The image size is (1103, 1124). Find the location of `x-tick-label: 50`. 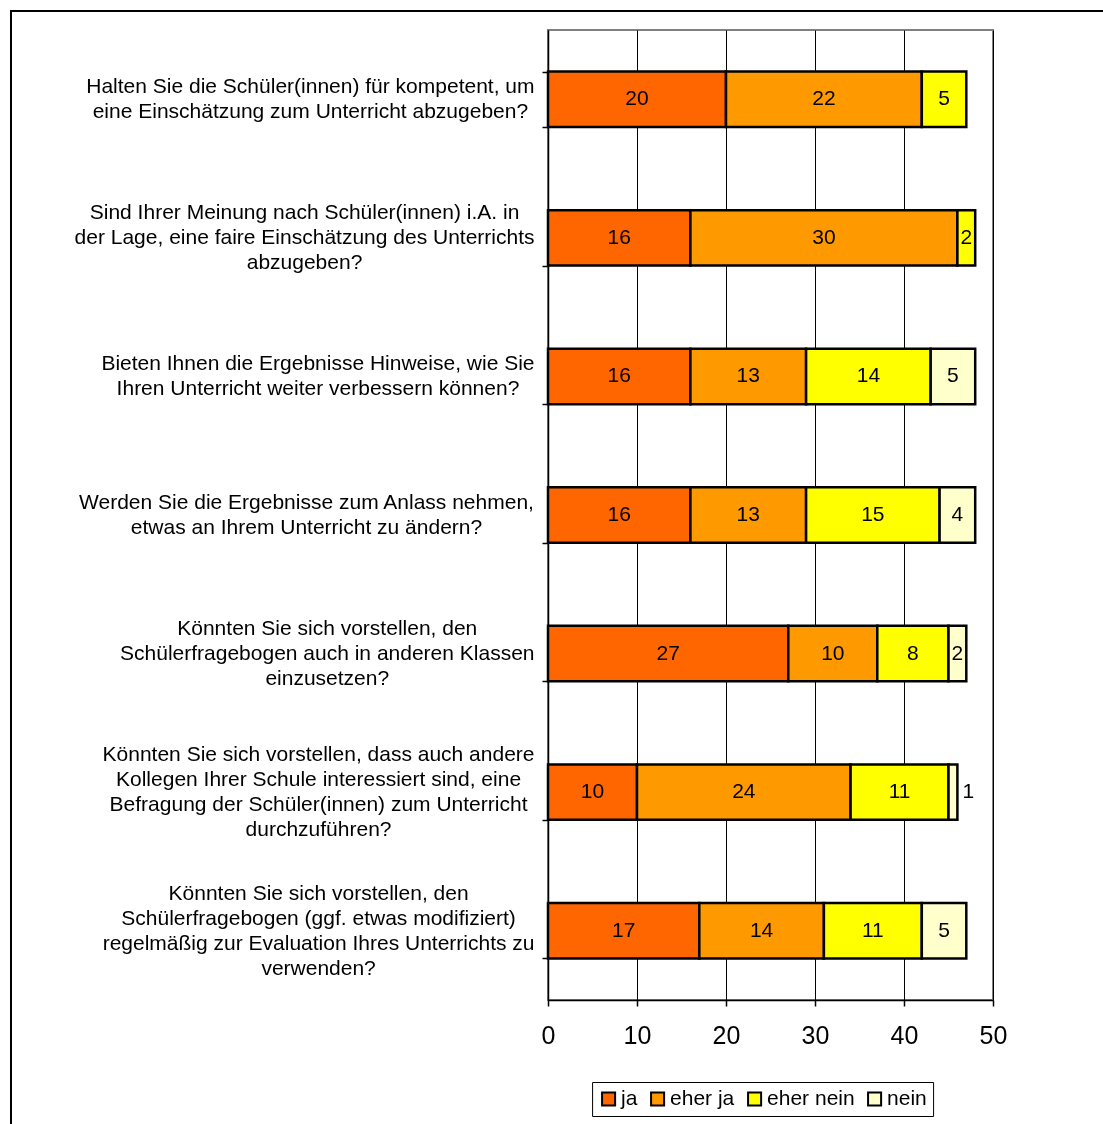

x-tick-label: 50 is located at coordinates (993, 1034).